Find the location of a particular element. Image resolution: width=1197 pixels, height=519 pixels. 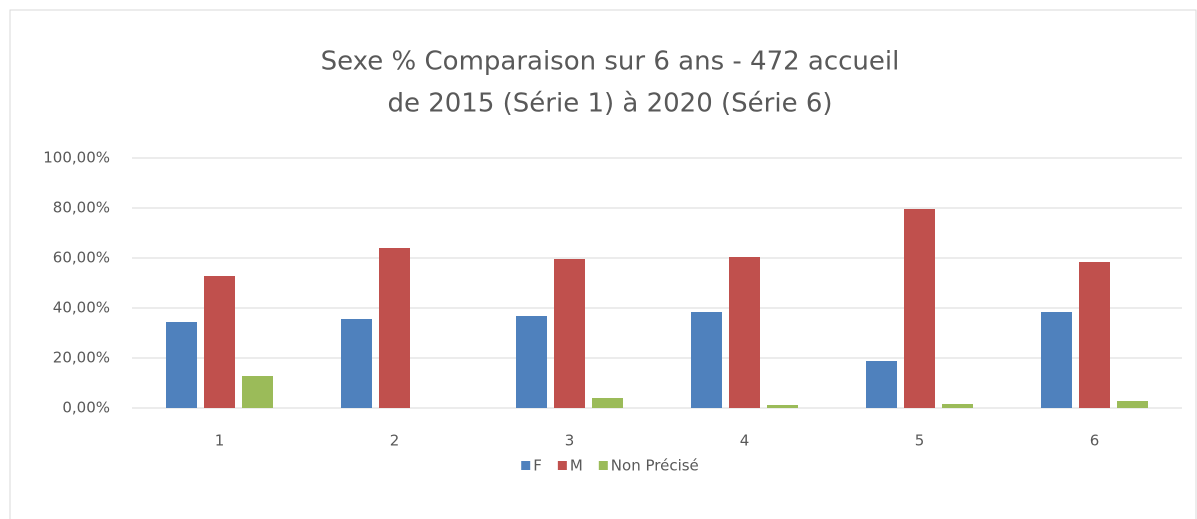

legend-label: M is located at coordinates (576, 466).